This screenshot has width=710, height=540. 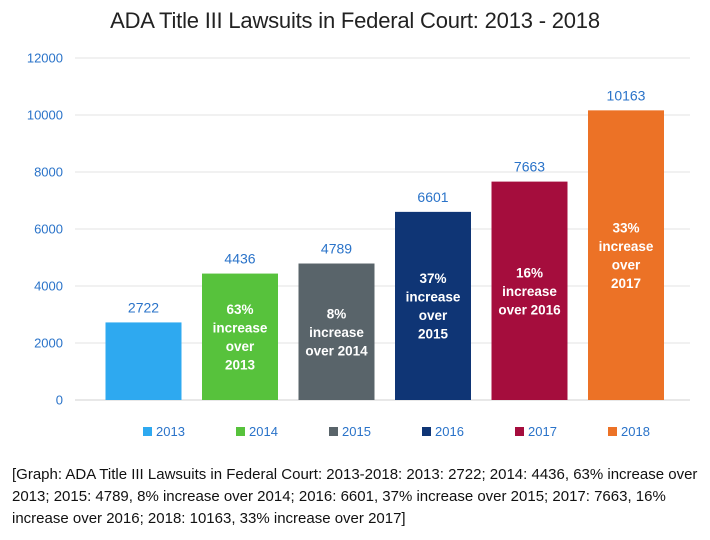 I want to click on legend: 2013 2014 2015 2016 2017 2018, so click(x=396, y=431).